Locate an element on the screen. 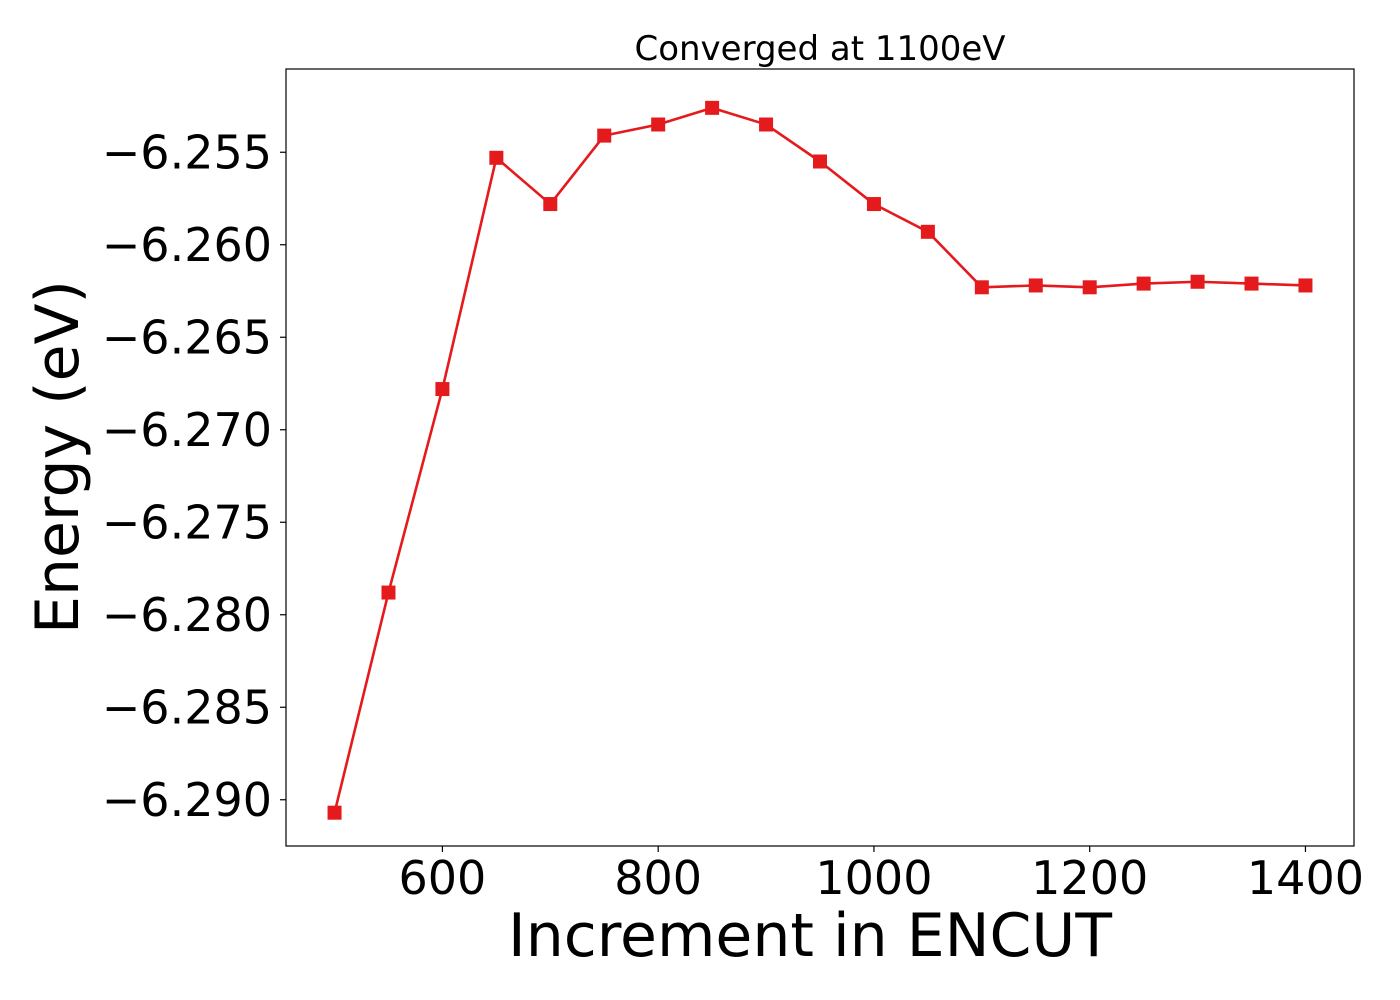  y-tick-label: −6.280 is located at coordinates (187, 615).